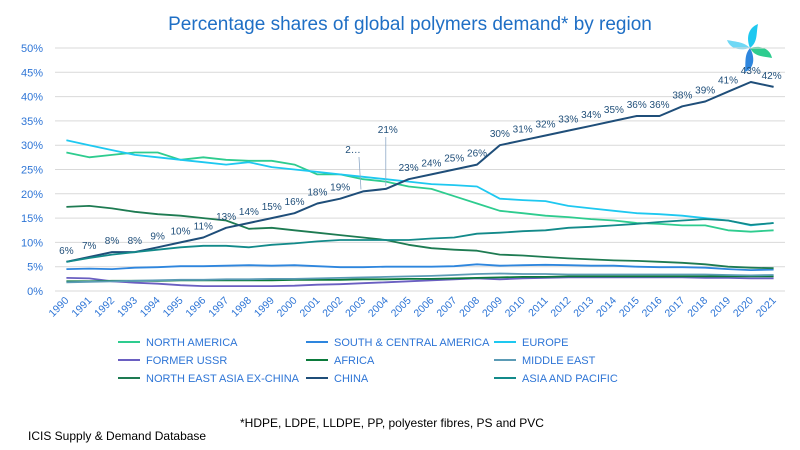  Describe the element at coordinates (32, 146) in the screenshot. I see `y-tick-label: 30%` at that location.